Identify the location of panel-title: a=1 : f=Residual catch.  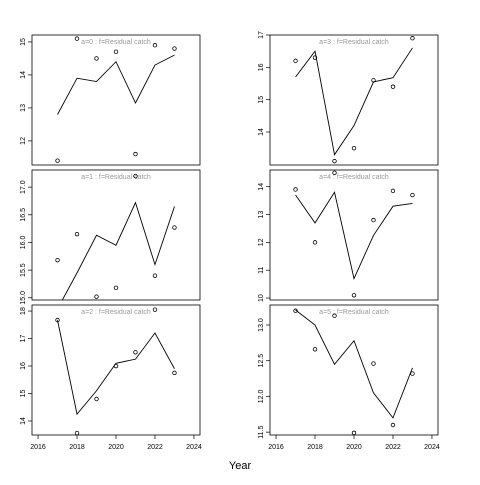
(116, 177).